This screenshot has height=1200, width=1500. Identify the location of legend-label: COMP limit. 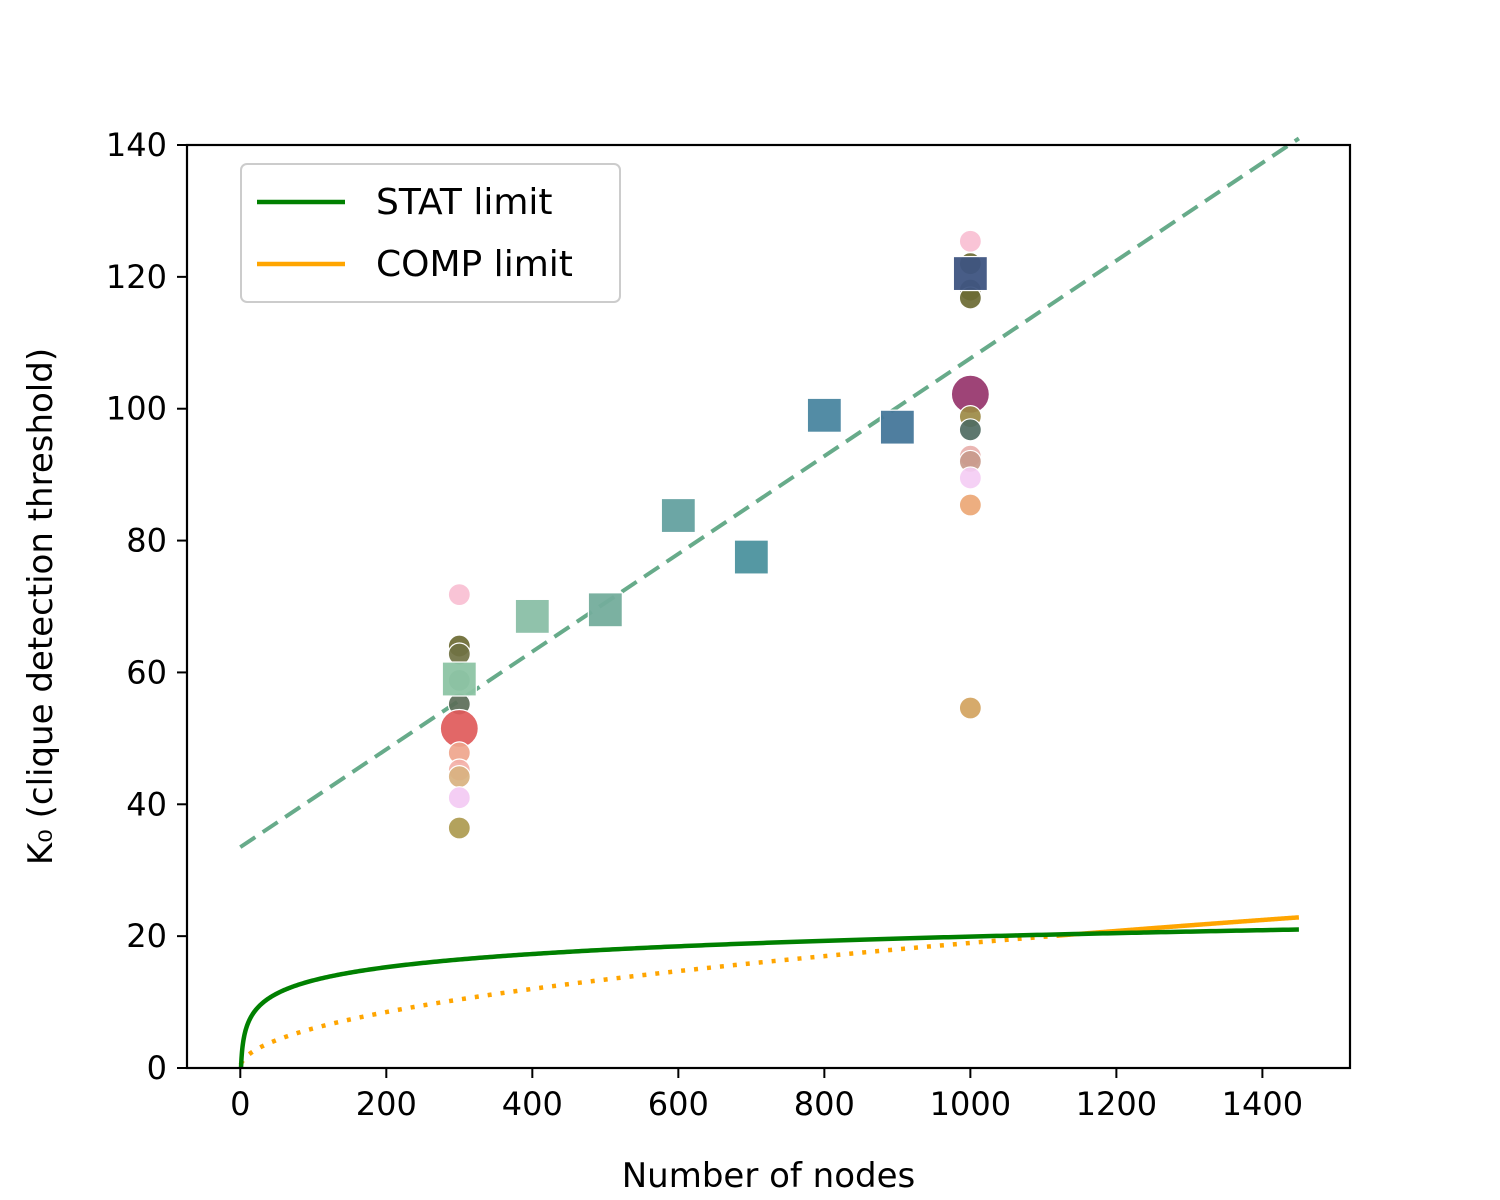
(474, 264).